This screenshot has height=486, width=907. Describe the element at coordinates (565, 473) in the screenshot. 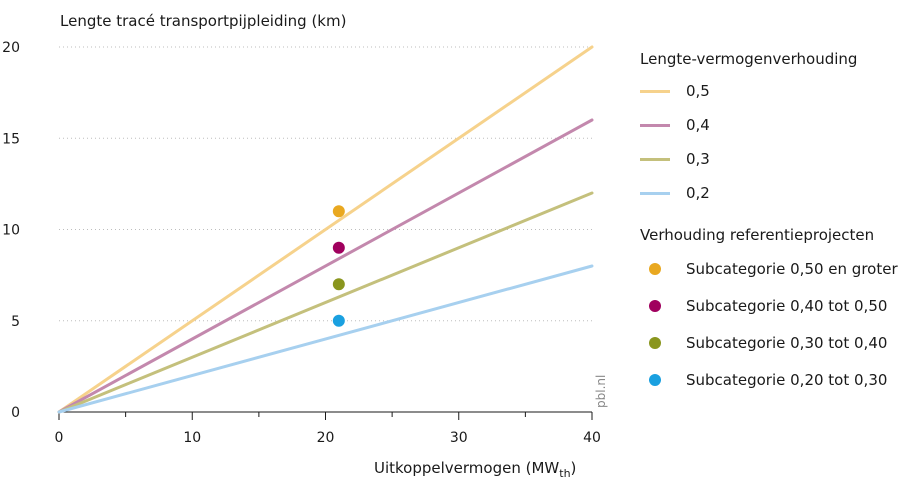

I see `x-axis-label-subscript: th` at that location.